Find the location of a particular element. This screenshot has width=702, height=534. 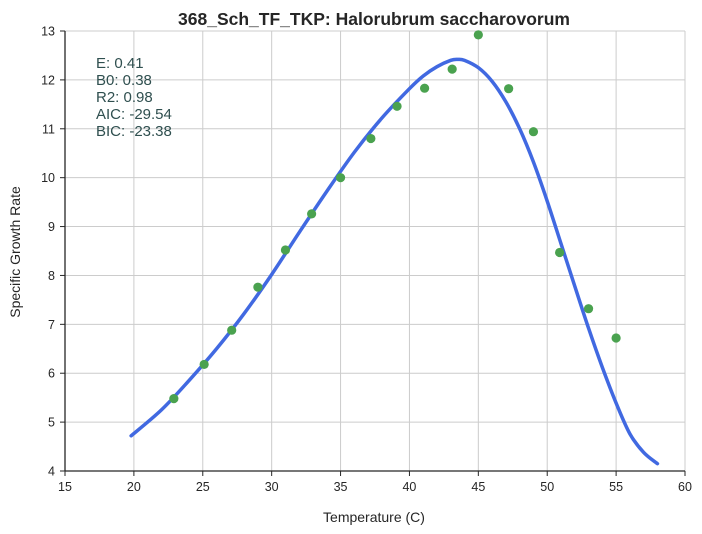

x-axis-ticks: 15 20 25 30 35 40 45 50 55 60 is located at coordinates (375, 482).